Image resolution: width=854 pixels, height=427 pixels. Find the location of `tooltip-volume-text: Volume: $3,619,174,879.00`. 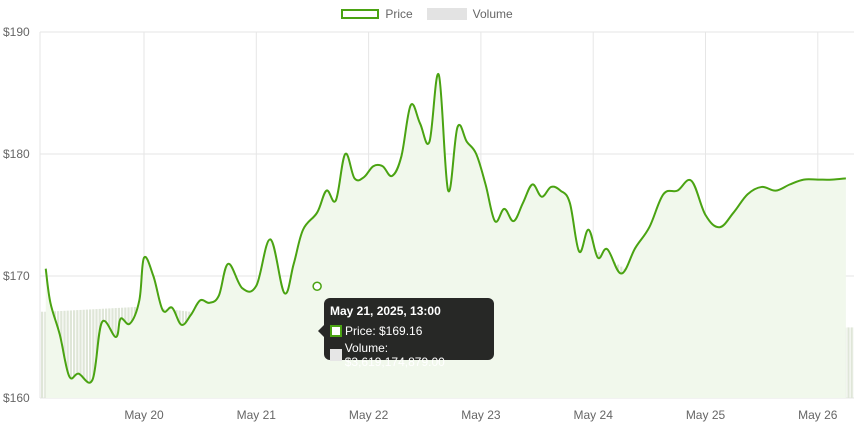

tooltip-volume-text: Volume: $3,619,174,879.00 is located at coordinates (394, 355).